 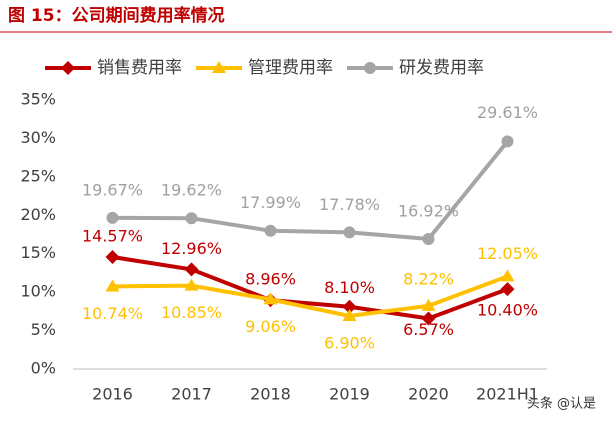 What do you see at coordinates (139, 68) in the screenshot?
I see `legend-label: 销售费用率` at bounding box center [139, 68].